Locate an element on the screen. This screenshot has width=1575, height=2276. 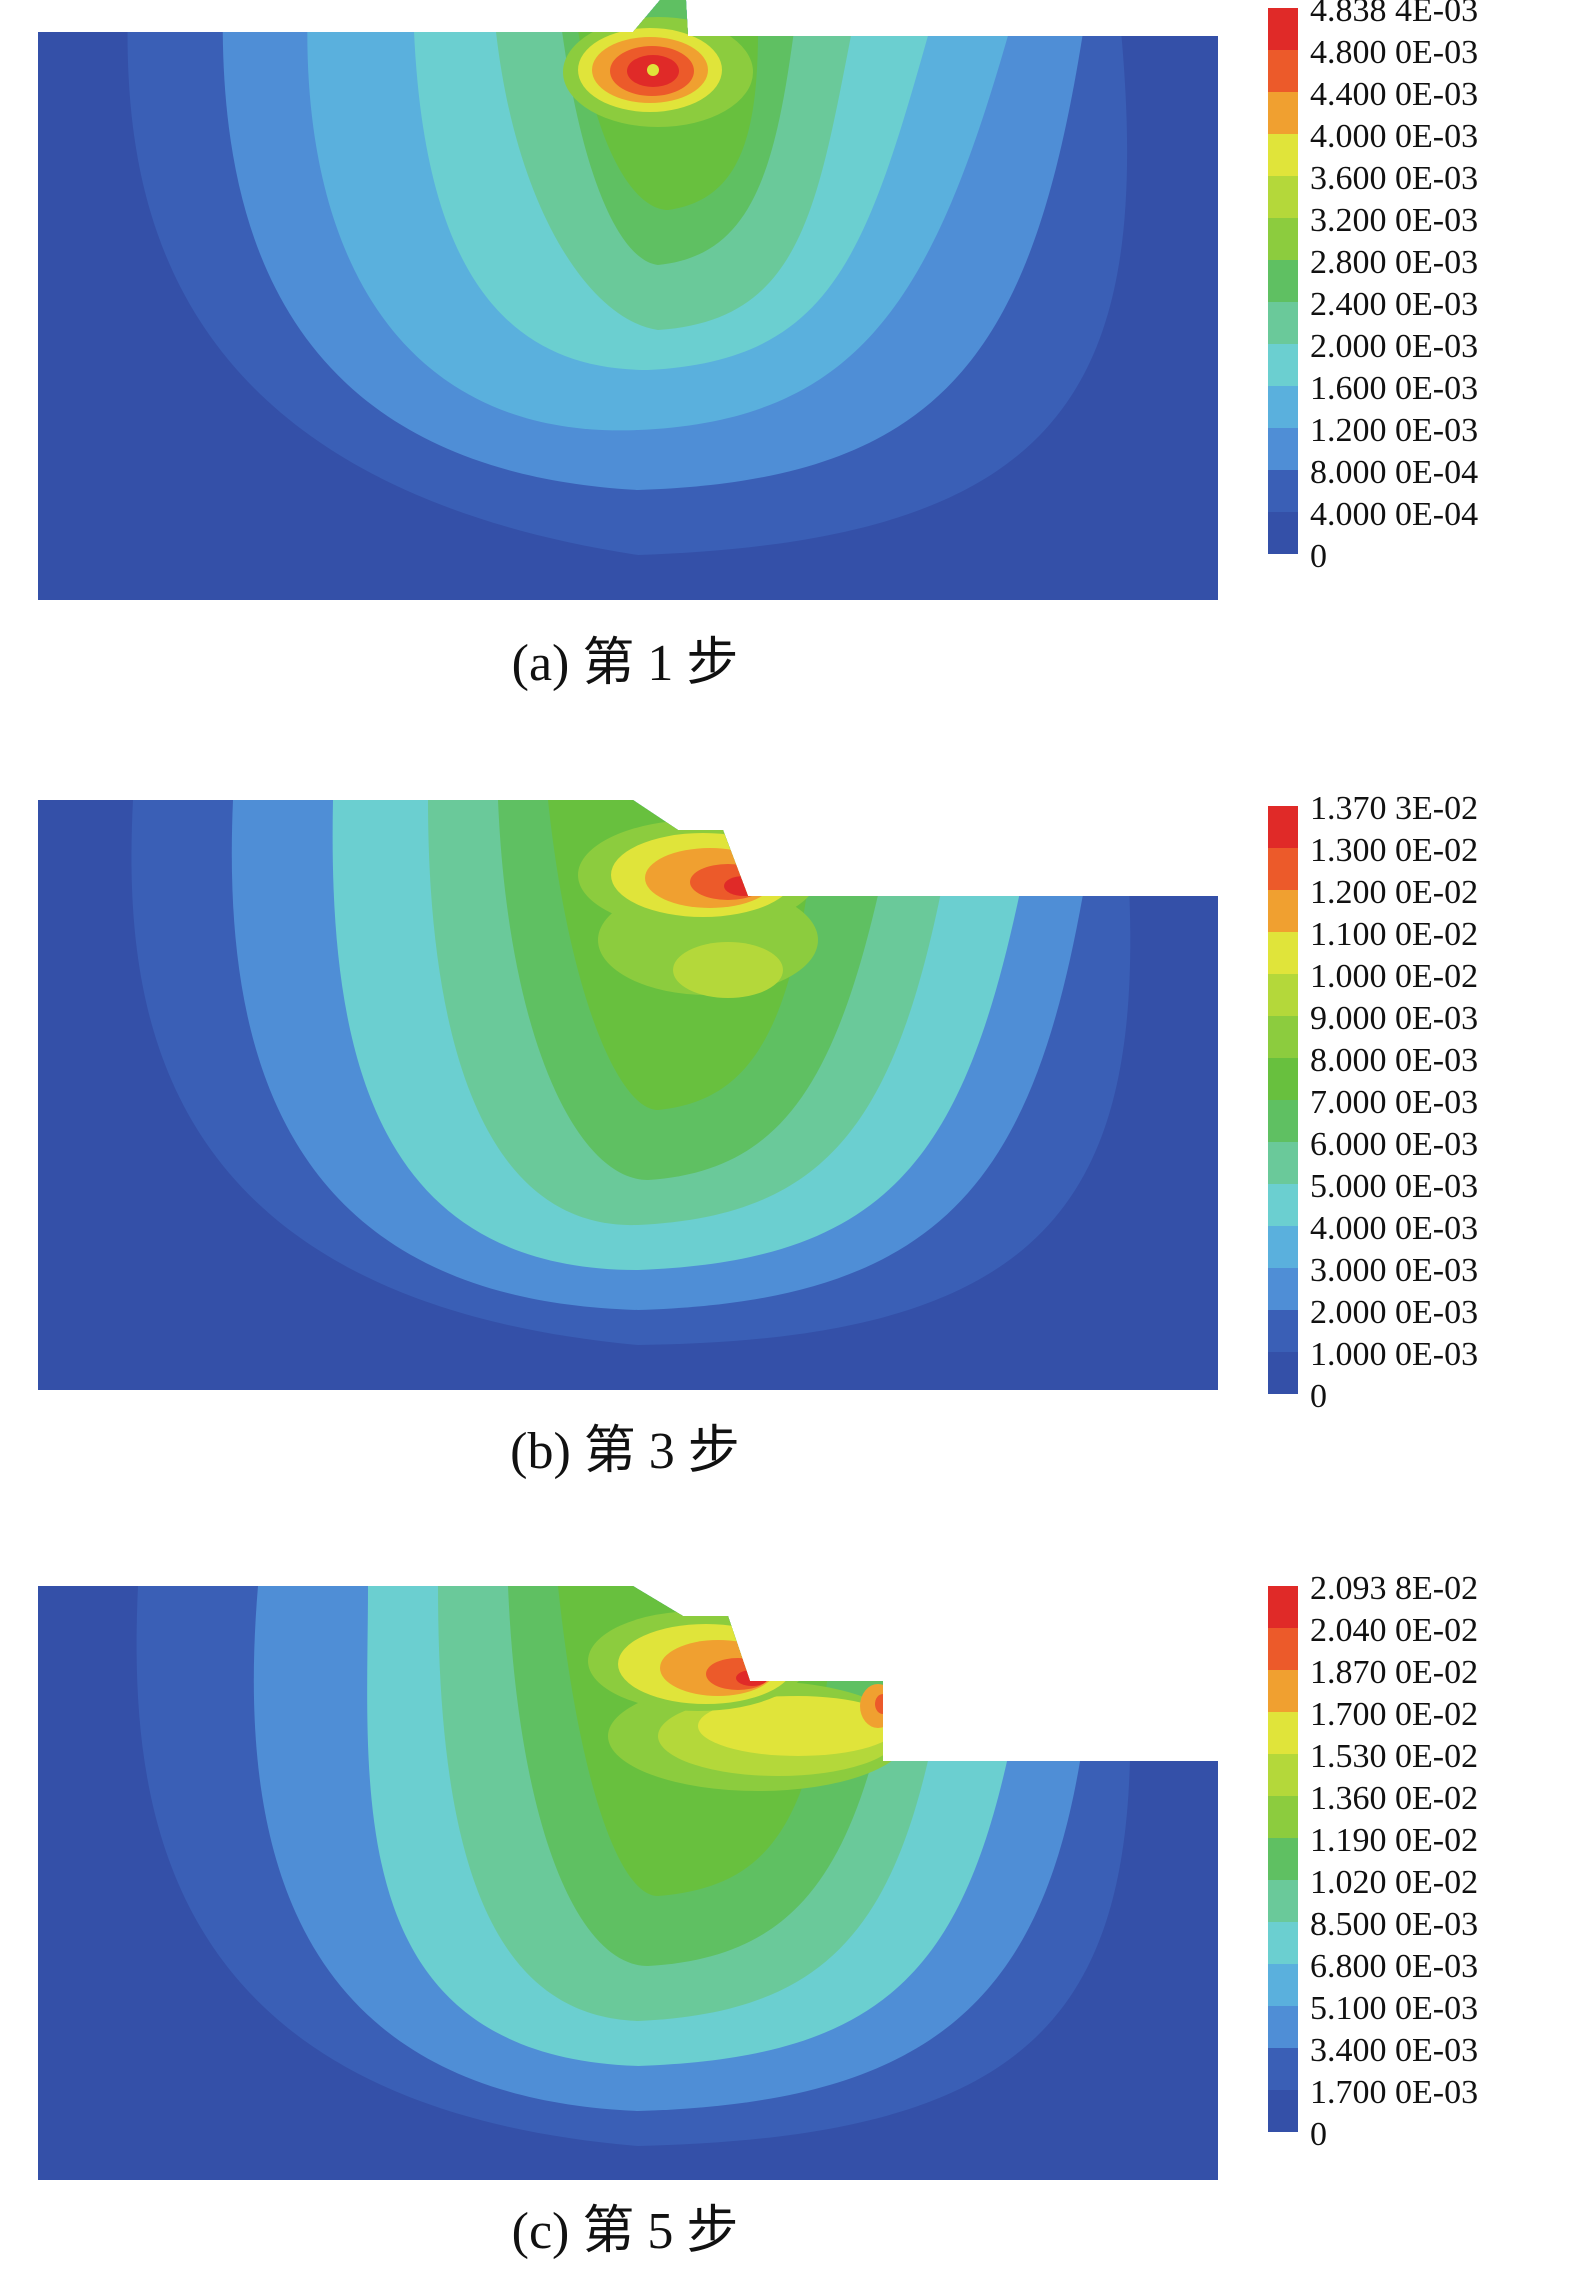
legend-label: 1.000 0E-03 is located at coordinates (1394, 1354).